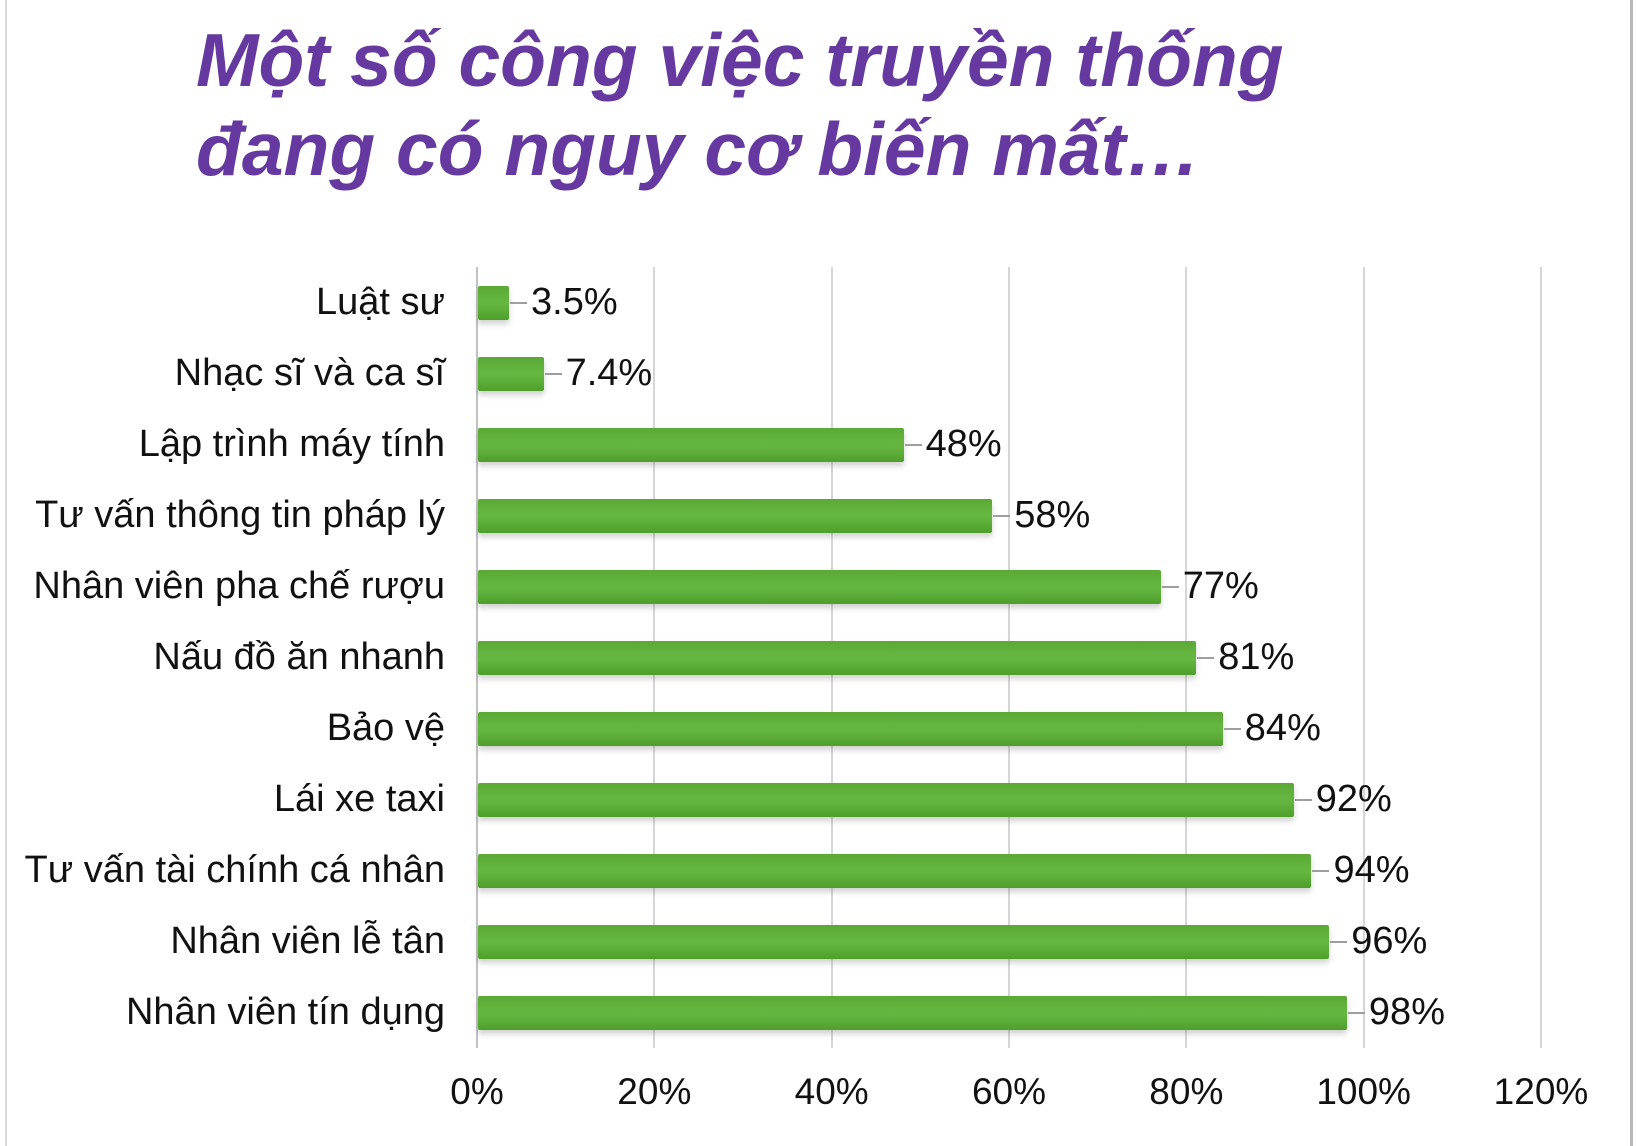 This screenshot has height=1146, width=1636. What do you see at coordinates (963, 444) in the screenshot?
I see `value-label-2: 48%` at bounding box center [963, 444].